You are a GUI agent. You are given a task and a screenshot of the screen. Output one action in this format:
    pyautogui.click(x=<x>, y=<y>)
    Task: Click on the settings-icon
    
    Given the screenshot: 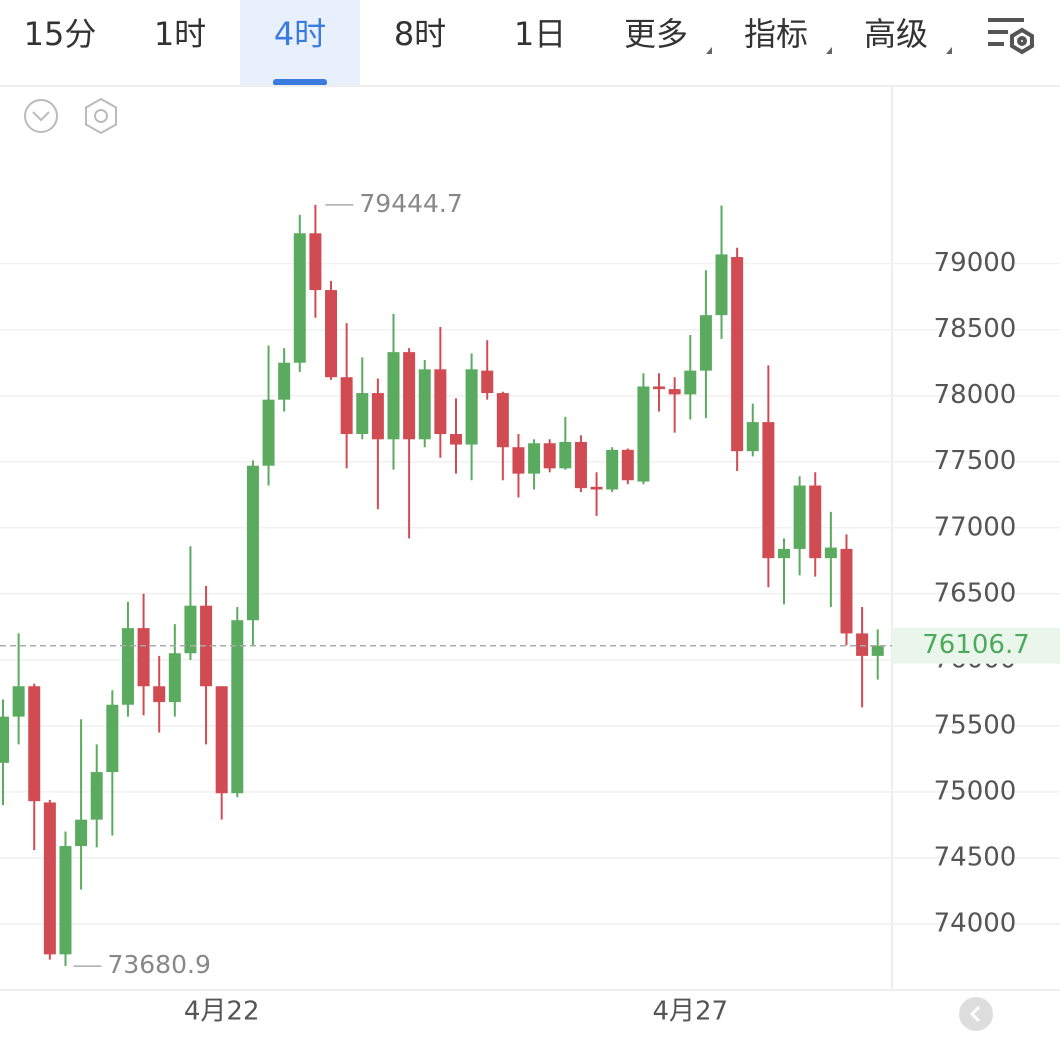 What is the action you would take?
    pyautogui.click(x=1011, y=36)
    